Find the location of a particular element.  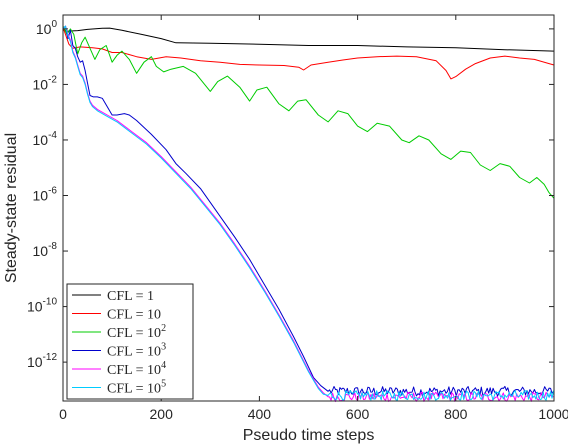

x-tick-label: 200 is located at coordinates (162, 414).